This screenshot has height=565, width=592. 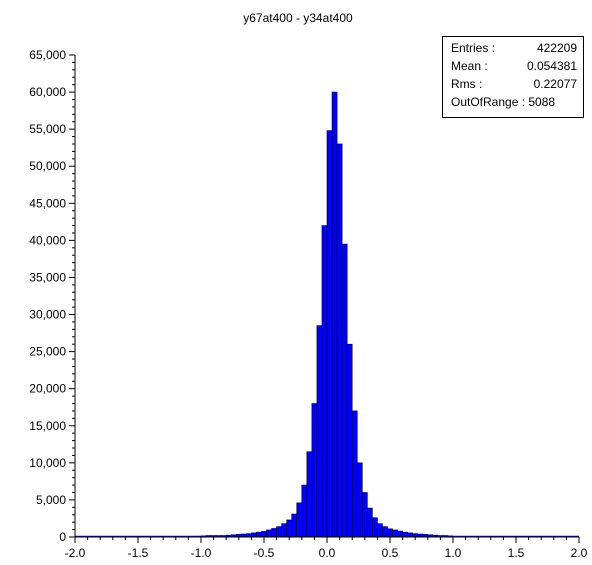 What do you see at coordinates (47, 55) in the screenshot?
I see `y-tick-label: 65,000` at bounding box center [47, 55].